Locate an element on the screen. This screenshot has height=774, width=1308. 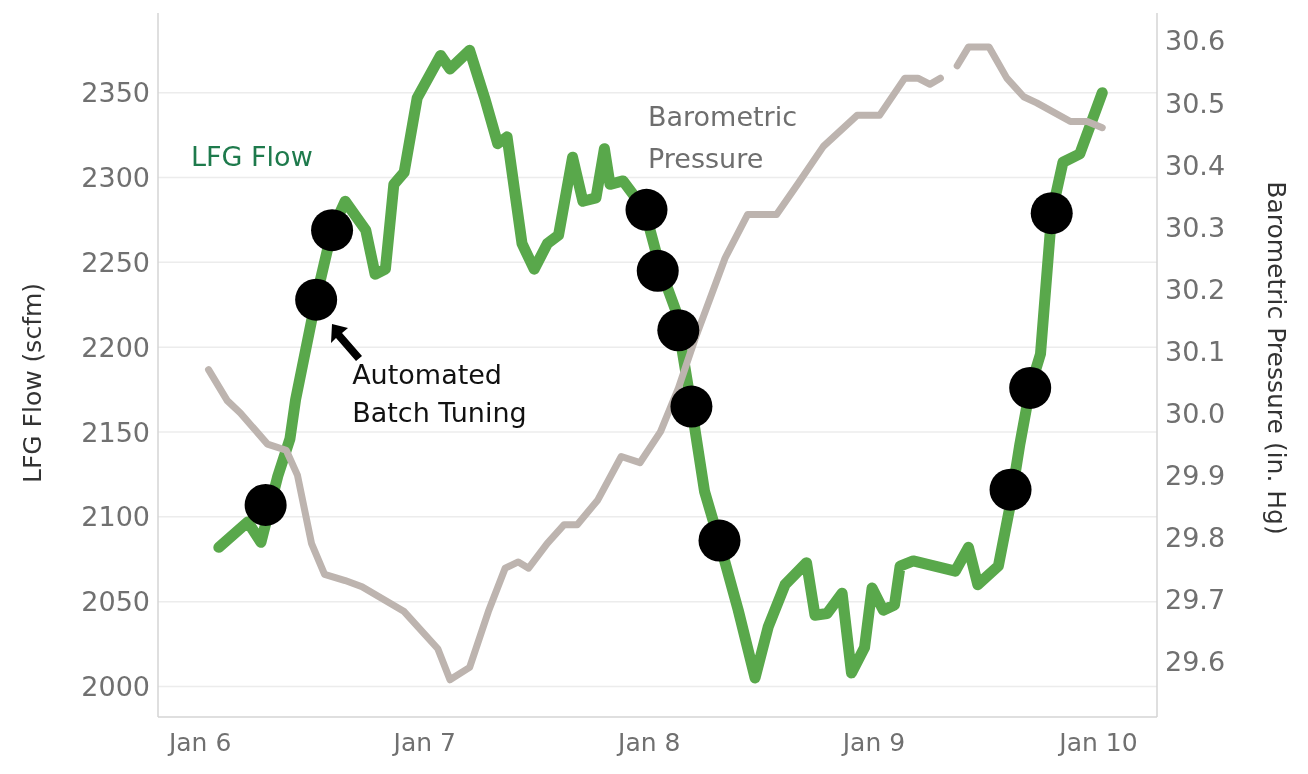
y-tick-label: 2100 is located at coordinates (115, 517).